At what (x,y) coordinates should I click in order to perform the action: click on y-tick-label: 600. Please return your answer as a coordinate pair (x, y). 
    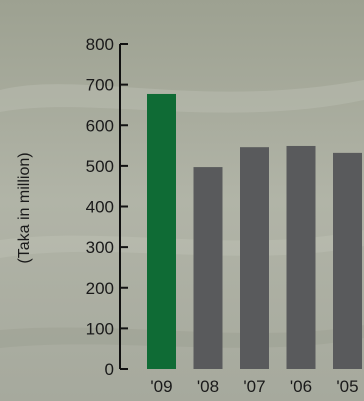
    Looking at the image, I should click on (100, 125).